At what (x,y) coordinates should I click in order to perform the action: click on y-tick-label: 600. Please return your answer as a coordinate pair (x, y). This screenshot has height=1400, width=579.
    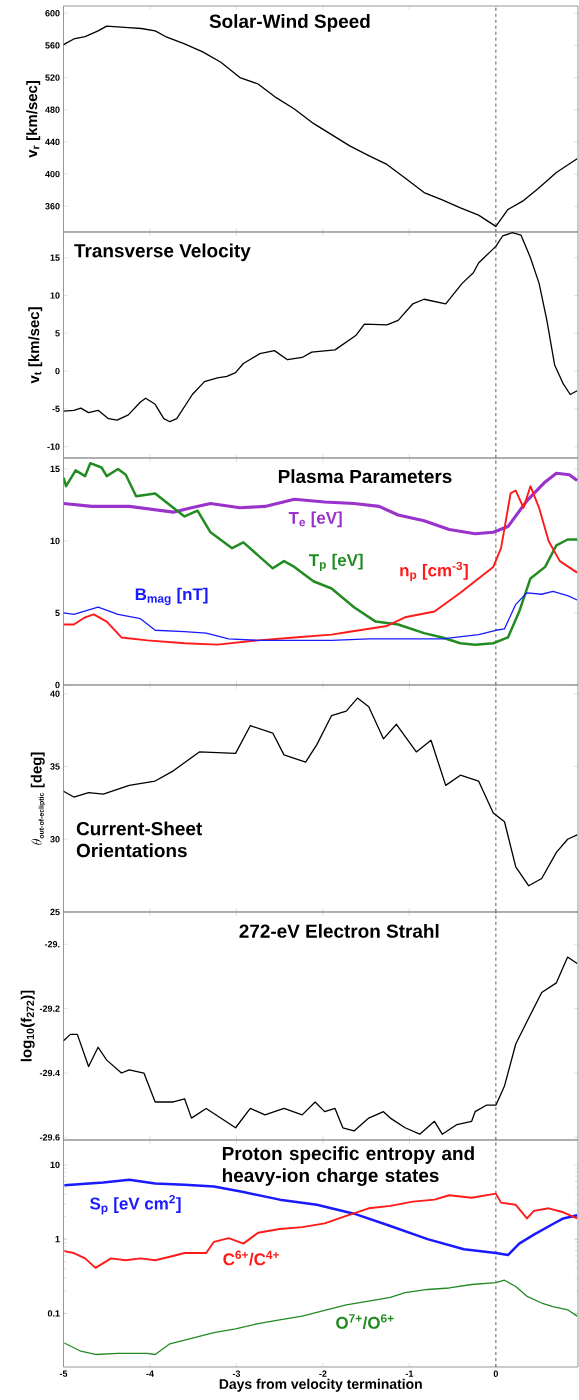
    Looking at the image, I should click on (52, 13).